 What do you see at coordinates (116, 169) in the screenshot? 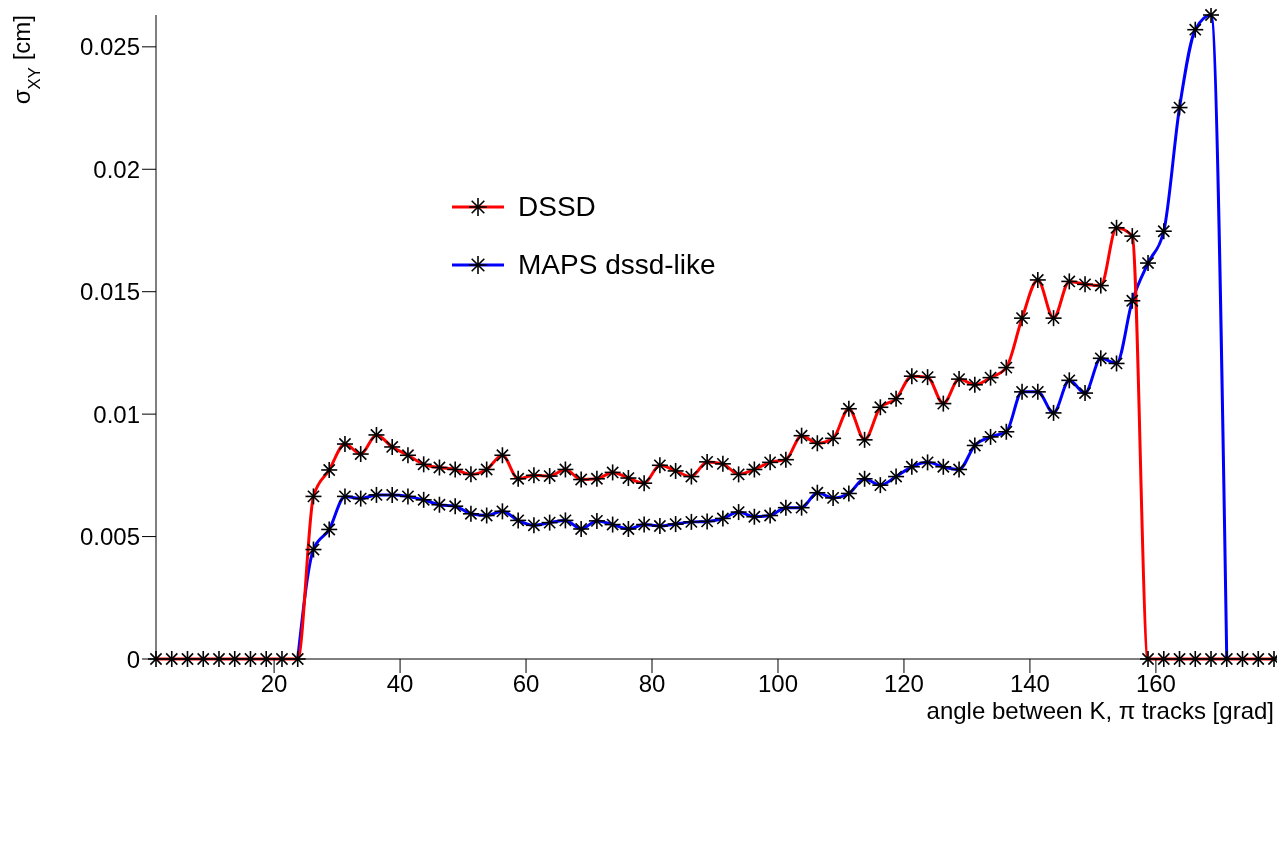
I see `y-tick-label: 0.02` at bounding box center [116, 169].